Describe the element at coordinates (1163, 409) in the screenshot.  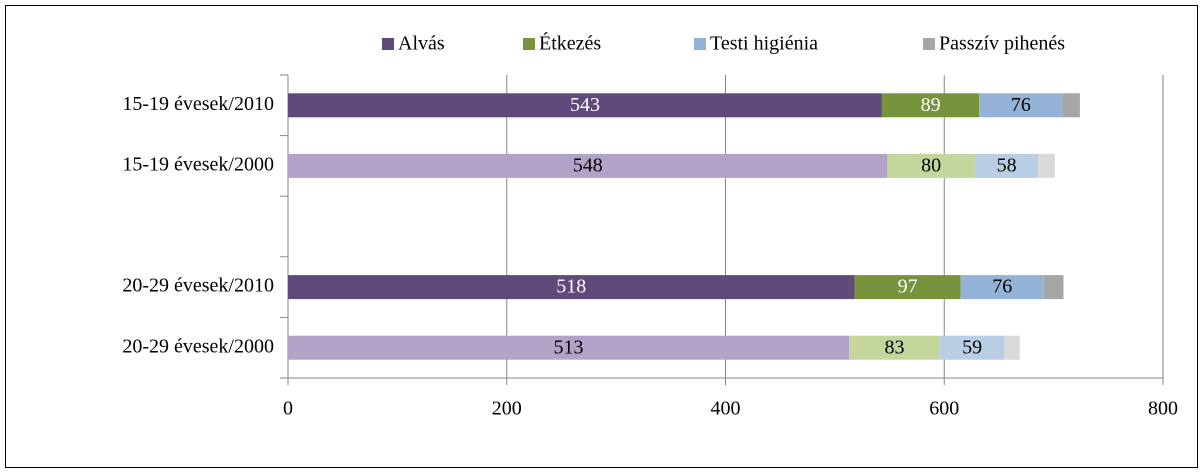
I see `x-tick-label: 800` at that location.